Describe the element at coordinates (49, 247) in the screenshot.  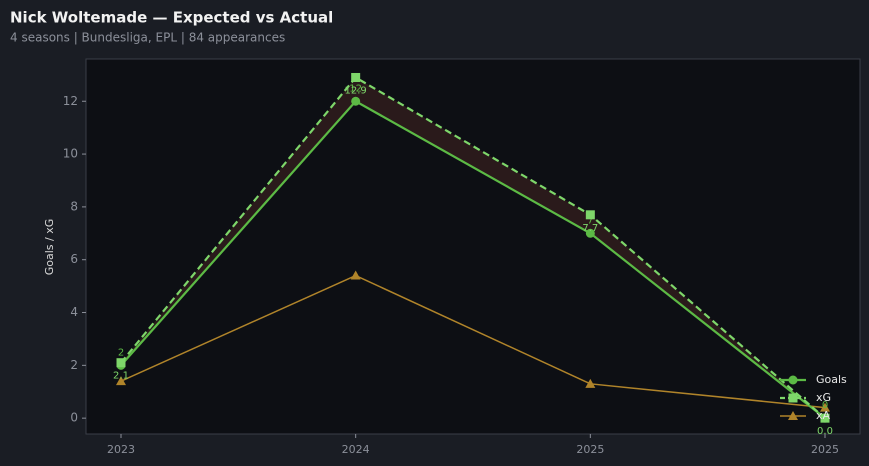
I see `y-axis-label: Goals / xG` at that location.